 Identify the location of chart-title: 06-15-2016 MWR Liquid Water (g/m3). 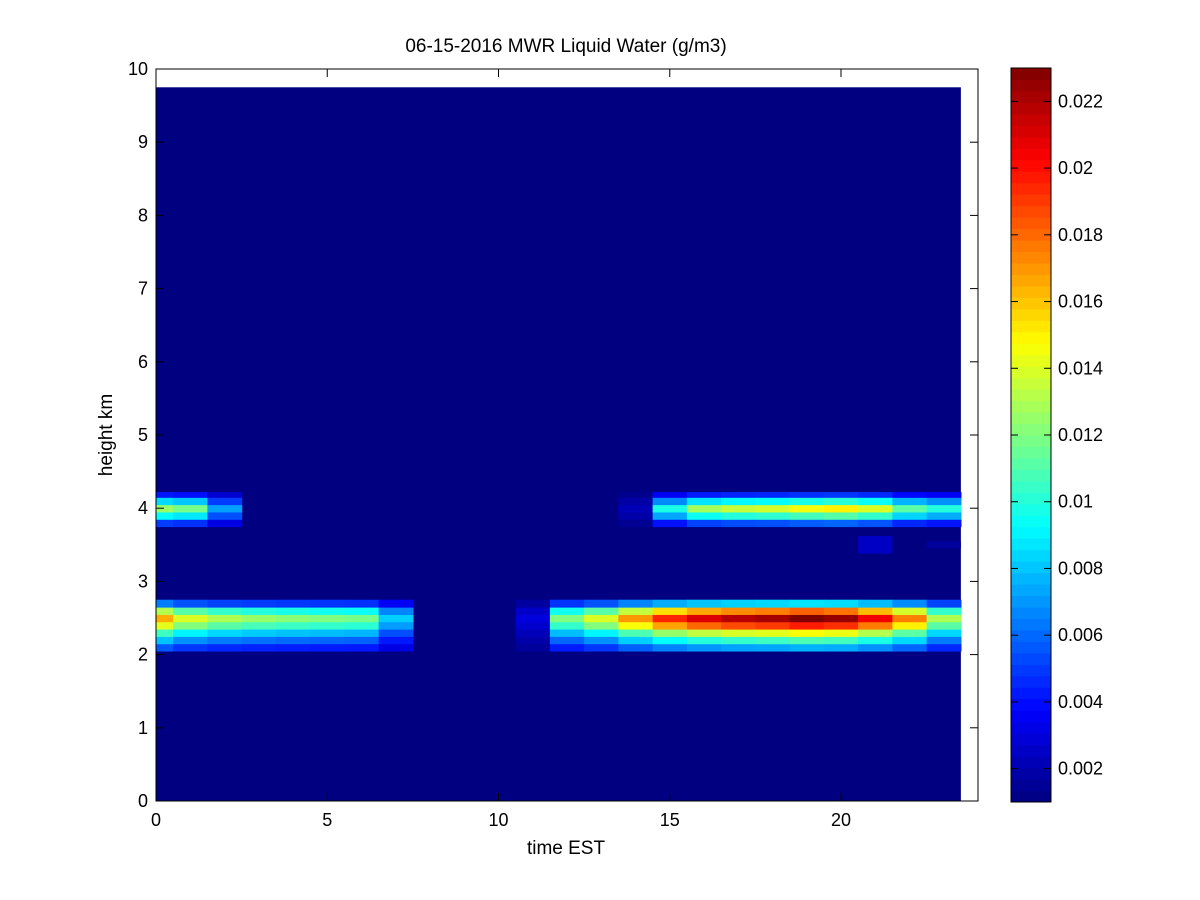
(565, 46).